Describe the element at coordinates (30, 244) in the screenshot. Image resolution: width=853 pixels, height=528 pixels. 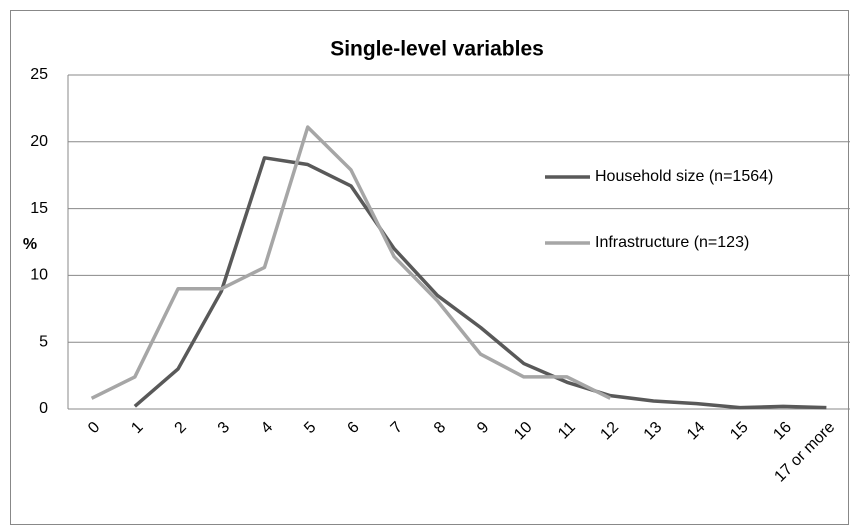
I see `y-axis-label: %` at that location.